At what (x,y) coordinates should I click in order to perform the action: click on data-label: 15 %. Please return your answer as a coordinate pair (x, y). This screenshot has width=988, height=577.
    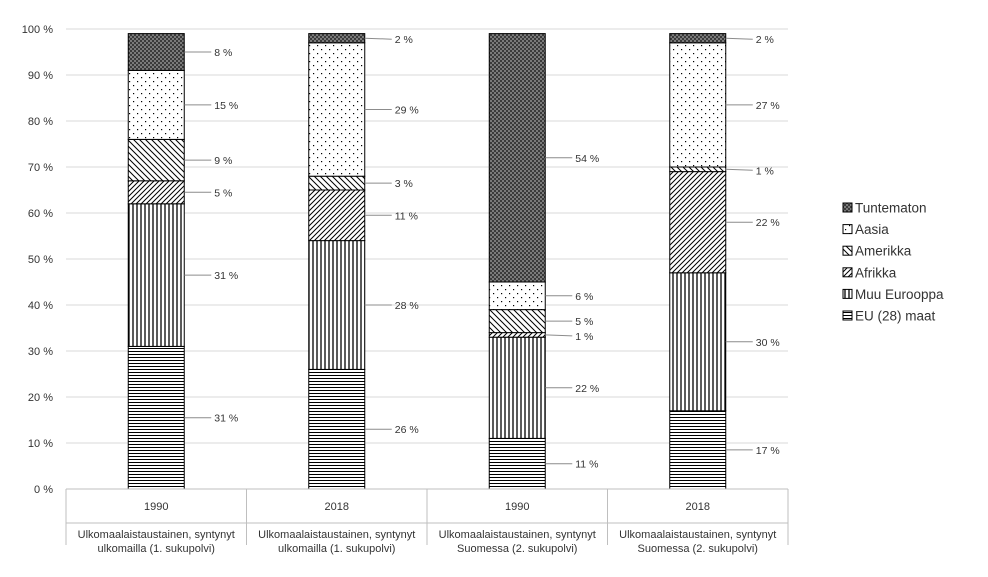
    Looking at the image, I should click on (226, 106).